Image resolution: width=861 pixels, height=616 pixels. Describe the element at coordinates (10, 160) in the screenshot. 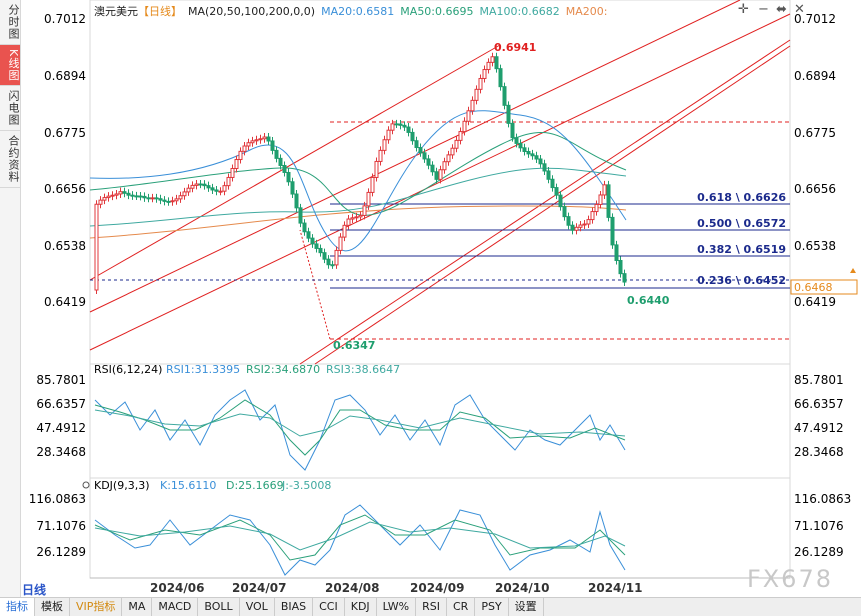

I see `tab-contract-info: 合约资料` at that location.